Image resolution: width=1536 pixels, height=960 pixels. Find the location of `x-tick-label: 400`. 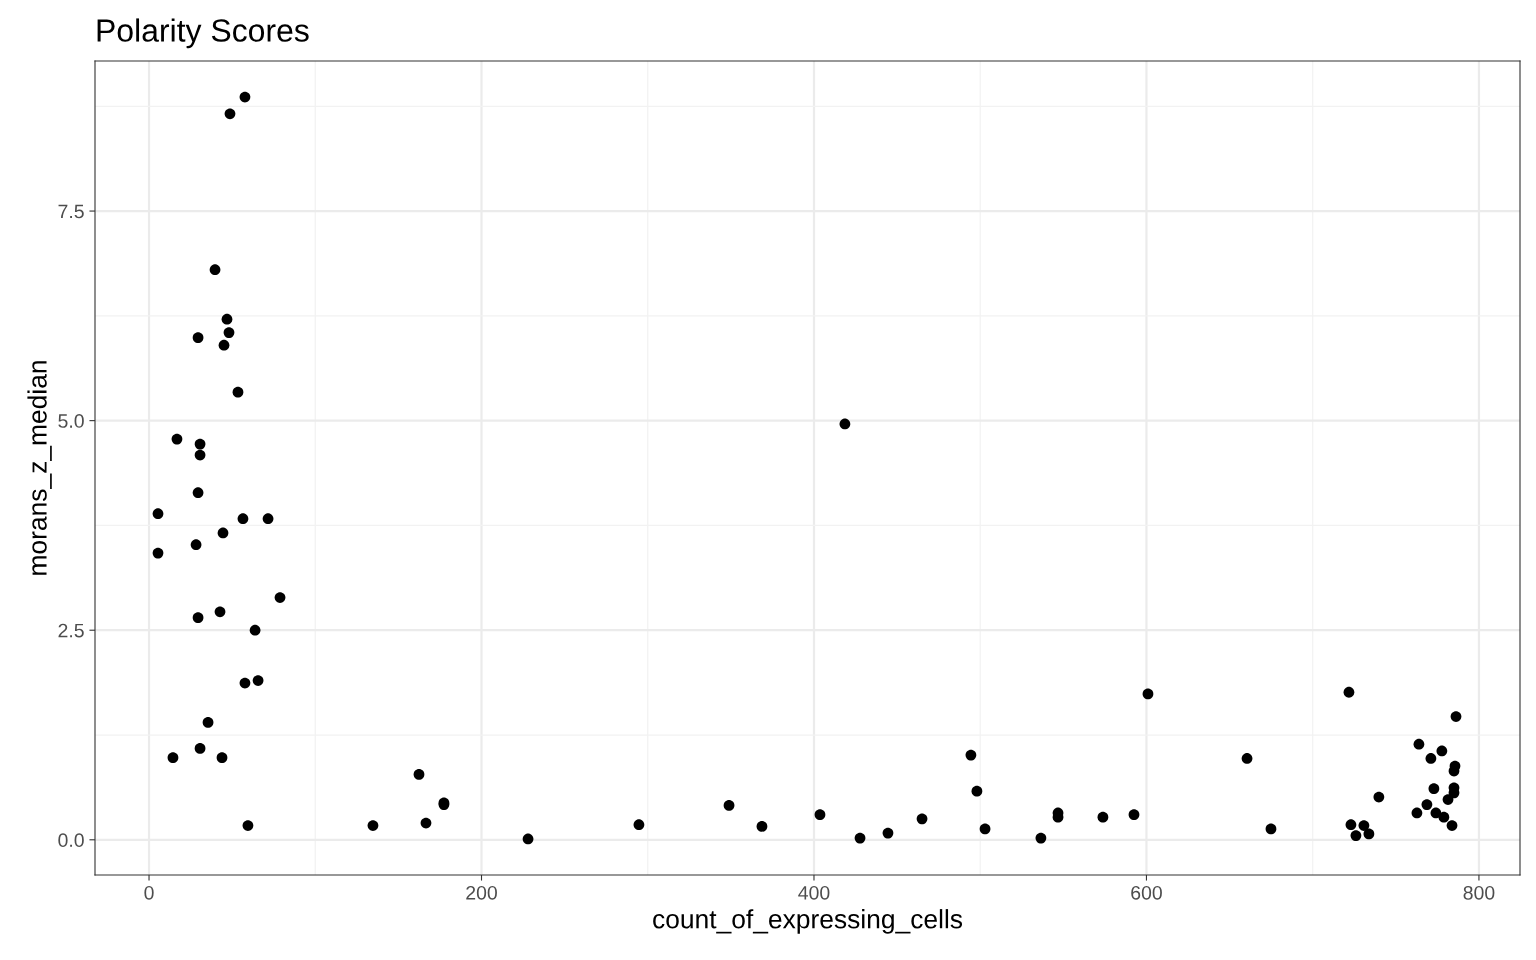

x-tick-label: 400 is located at coordinates (814, 892).